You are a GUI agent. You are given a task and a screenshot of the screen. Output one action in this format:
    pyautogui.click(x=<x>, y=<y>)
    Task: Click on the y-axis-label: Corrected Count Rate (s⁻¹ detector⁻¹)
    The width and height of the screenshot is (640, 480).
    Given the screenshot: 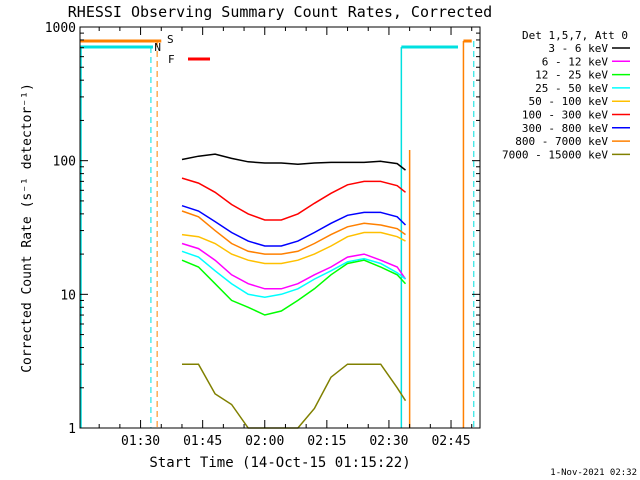 What is the action you would take?
    pyautogui.click(x=27, y=228)
    